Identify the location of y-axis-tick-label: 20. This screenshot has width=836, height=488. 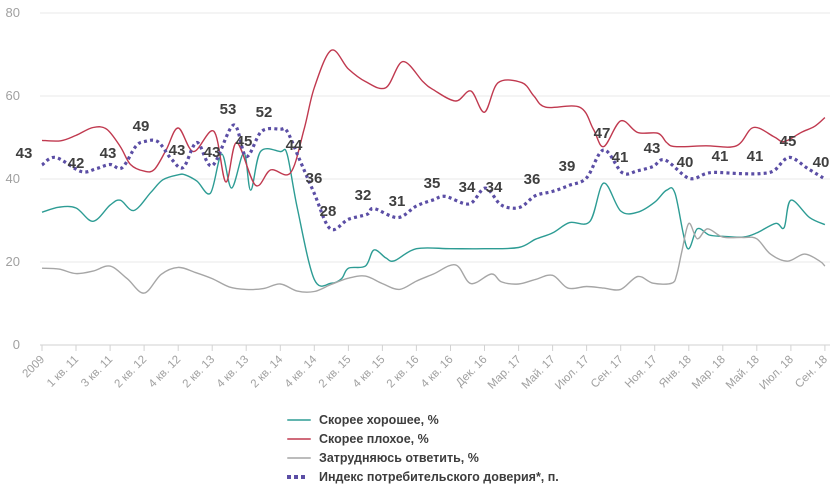
(13, 261).